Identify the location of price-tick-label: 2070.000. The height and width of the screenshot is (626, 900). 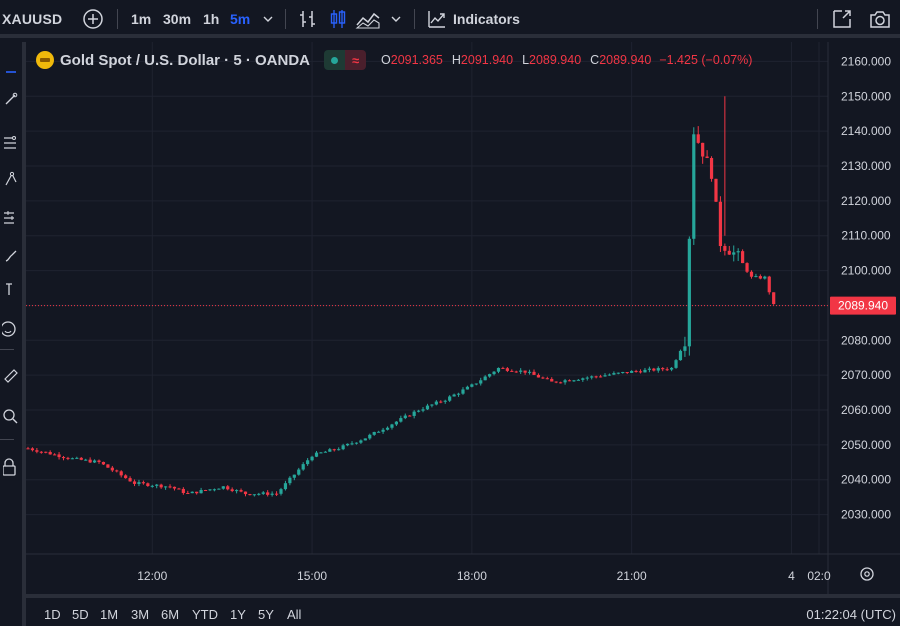
(866, 375).